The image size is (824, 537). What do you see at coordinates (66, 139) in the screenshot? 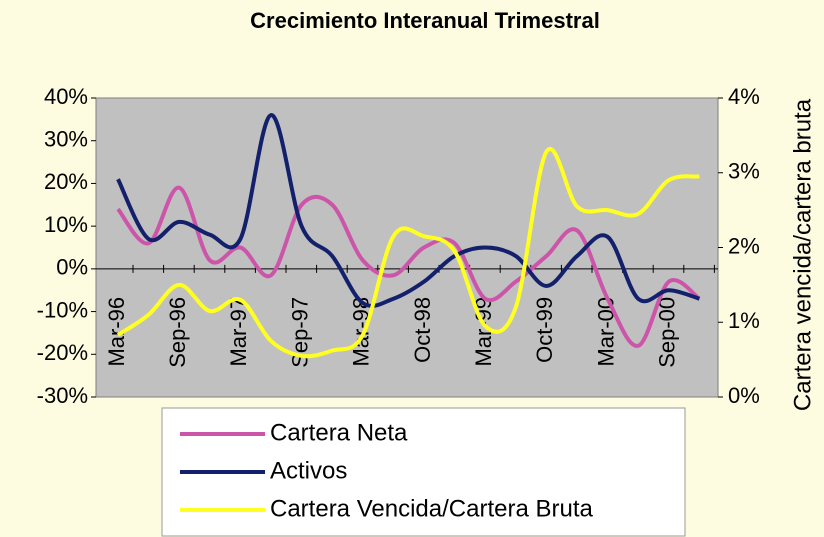
I see `y-tick-label: 30%` at bounding box center [66, 139].